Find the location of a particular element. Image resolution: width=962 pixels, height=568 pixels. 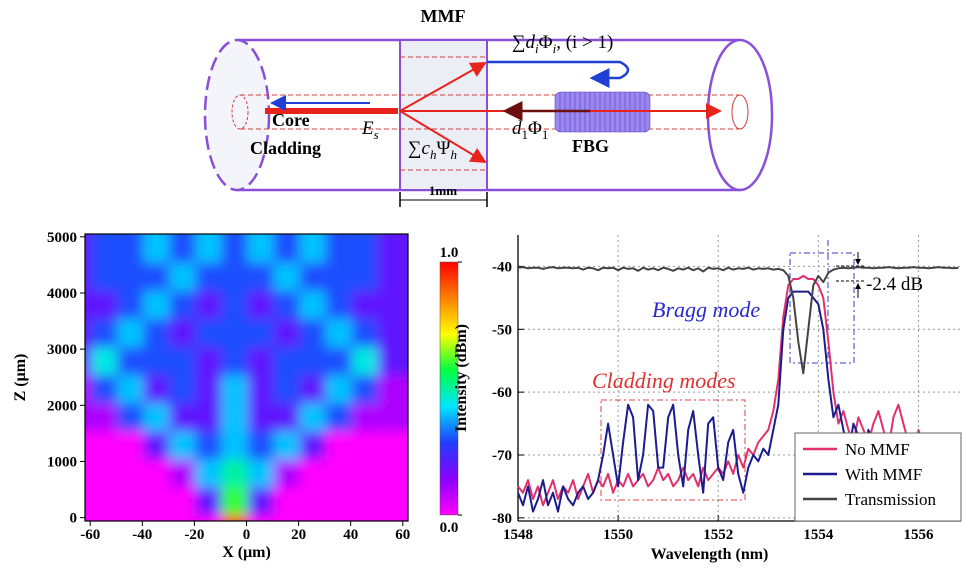

mmf-section is located at coordinates (443, 115).